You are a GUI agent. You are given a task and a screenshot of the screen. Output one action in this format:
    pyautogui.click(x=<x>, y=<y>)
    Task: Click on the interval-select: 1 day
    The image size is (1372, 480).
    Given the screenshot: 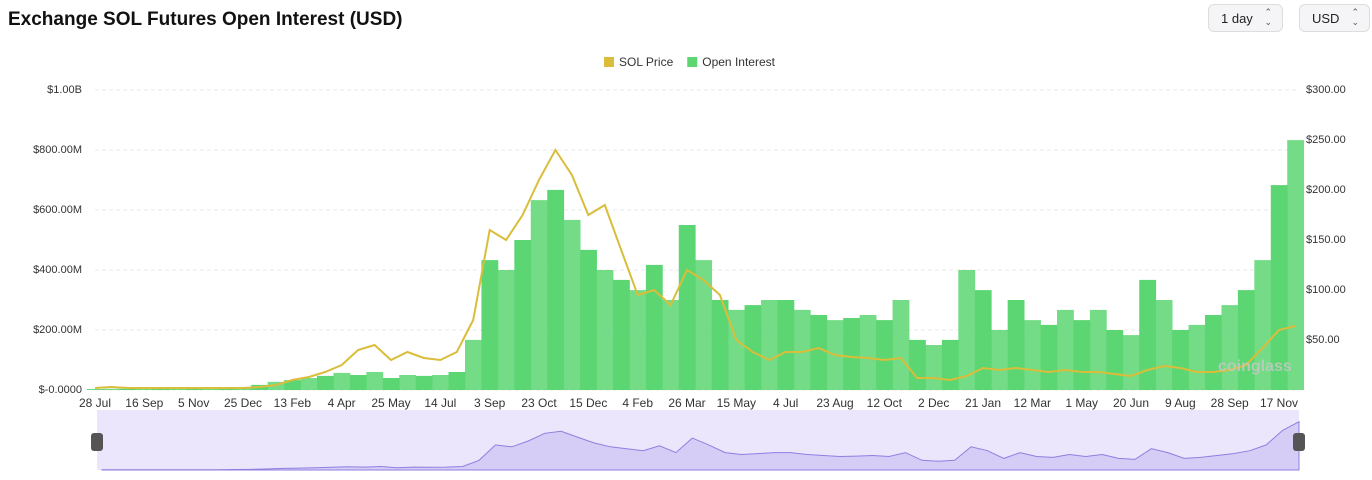 What is the action you would take?
    pyautogui.click(x=1245, y=18)
    